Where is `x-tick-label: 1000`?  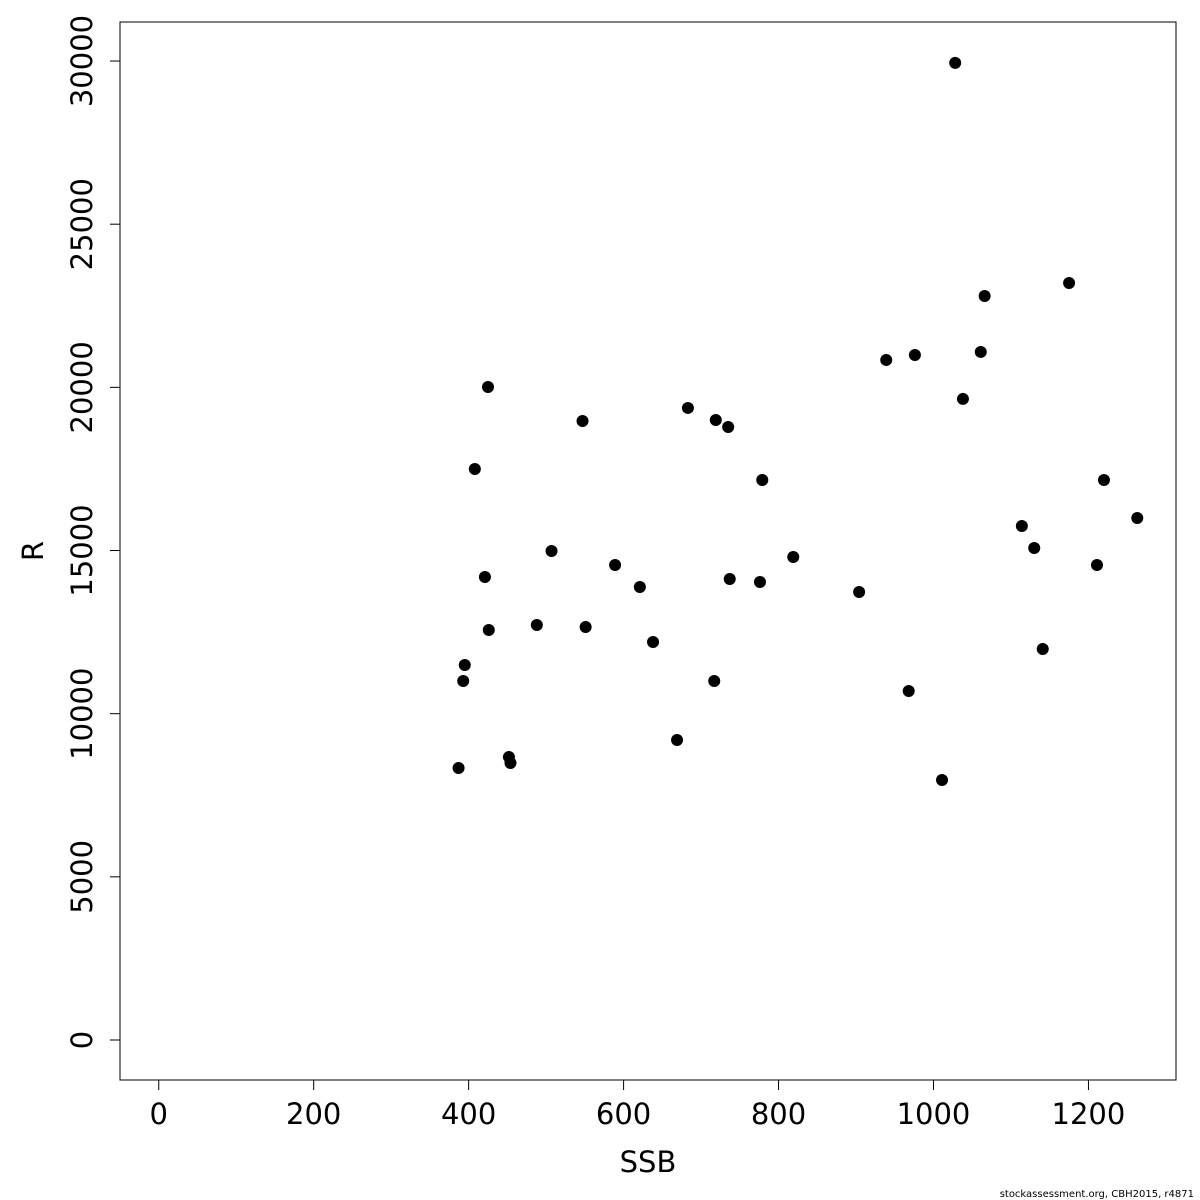
x-tick-label: 1000 is located at coordinates (934, 1114).